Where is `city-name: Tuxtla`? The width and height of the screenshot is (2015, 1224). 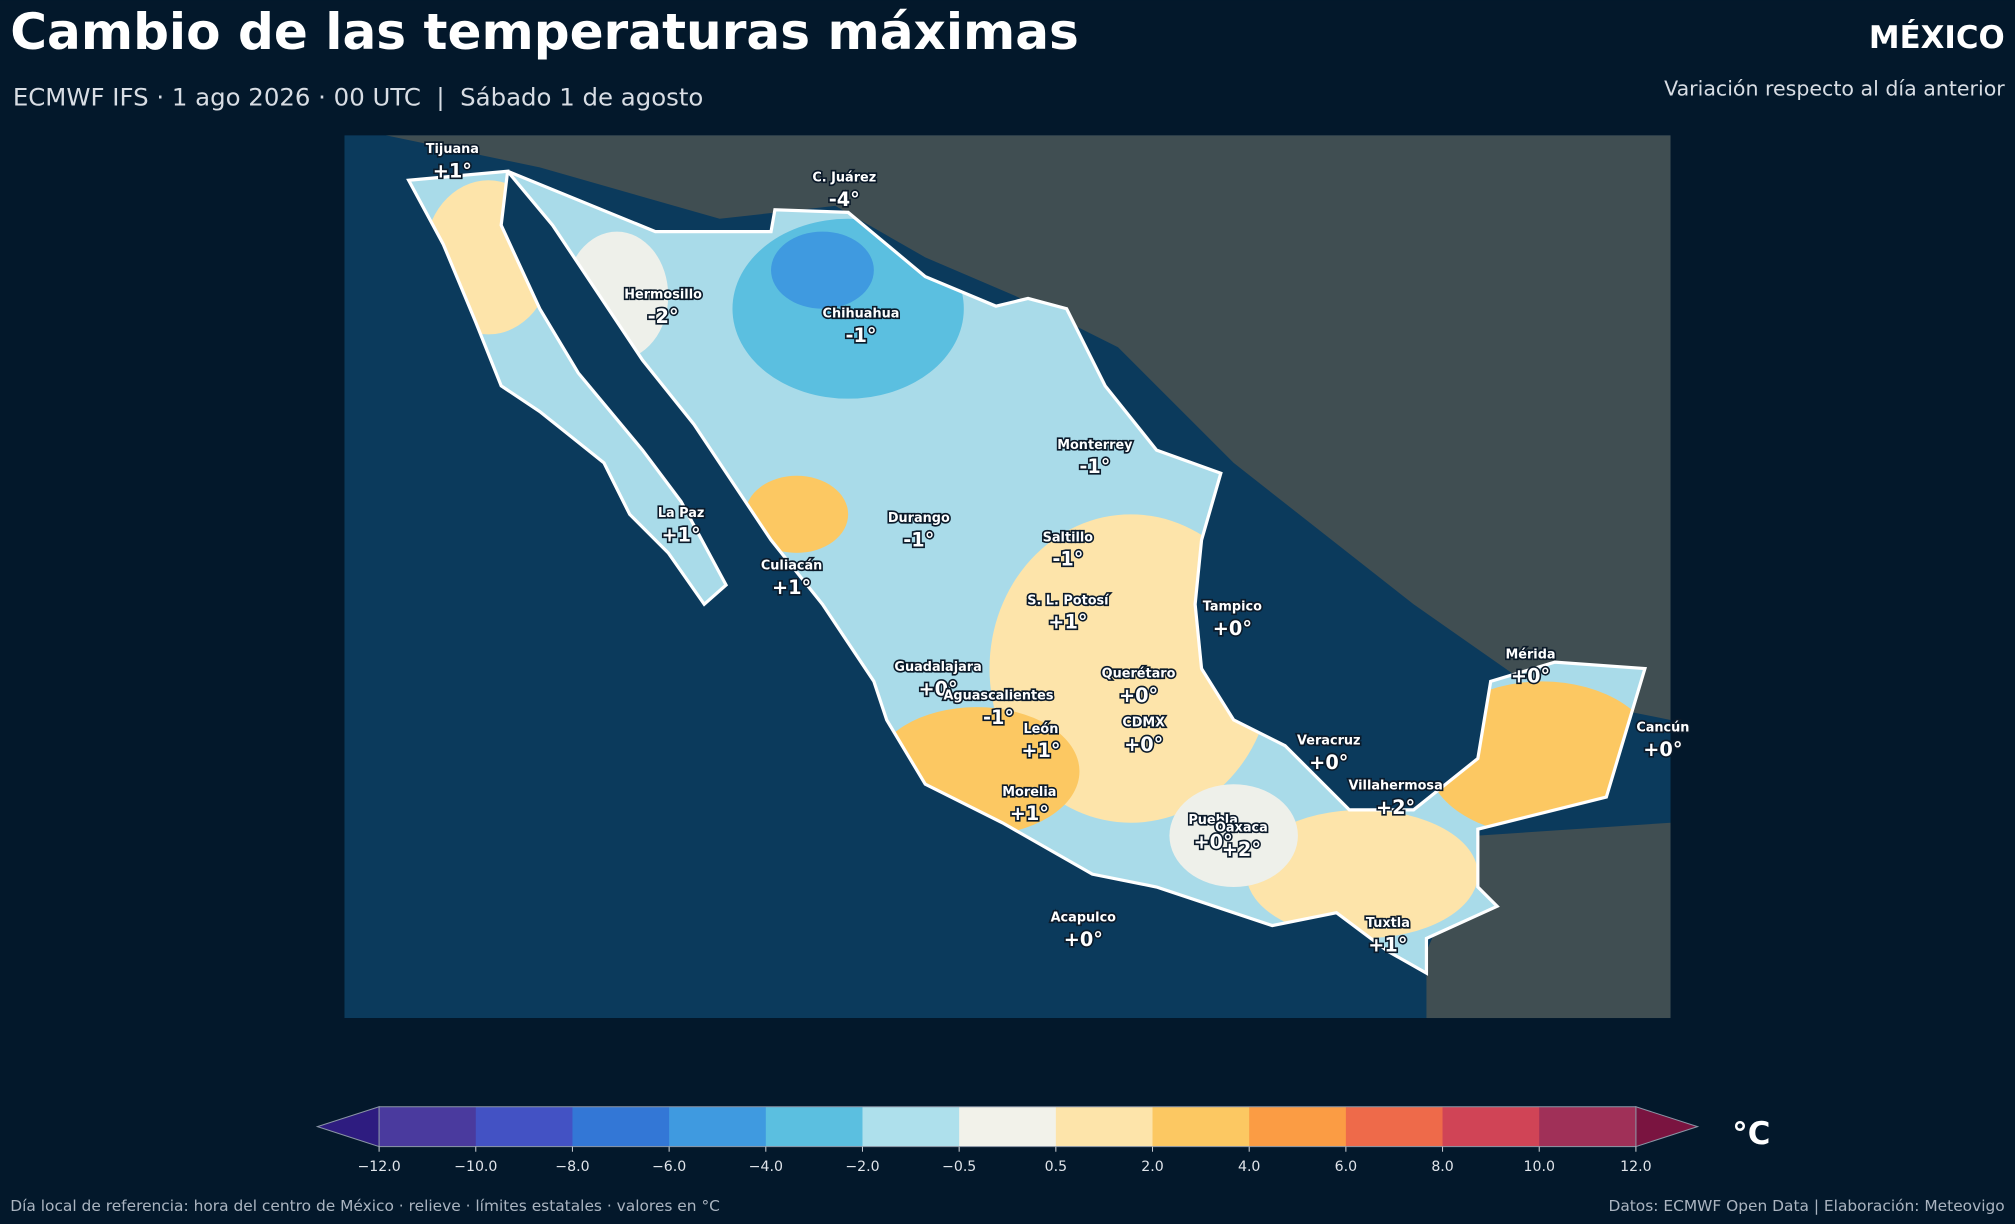
city-name: Tuxtla is located at coordinates (1388, 923).